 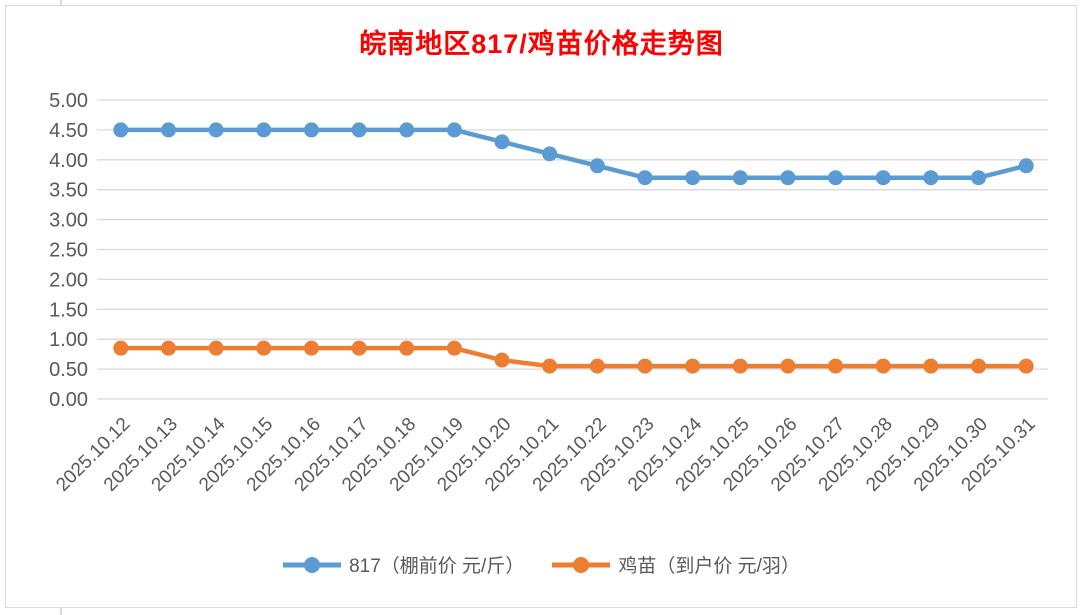 I want to click on y-axis-tick-label: 2.50, so click(x=68, y=251).